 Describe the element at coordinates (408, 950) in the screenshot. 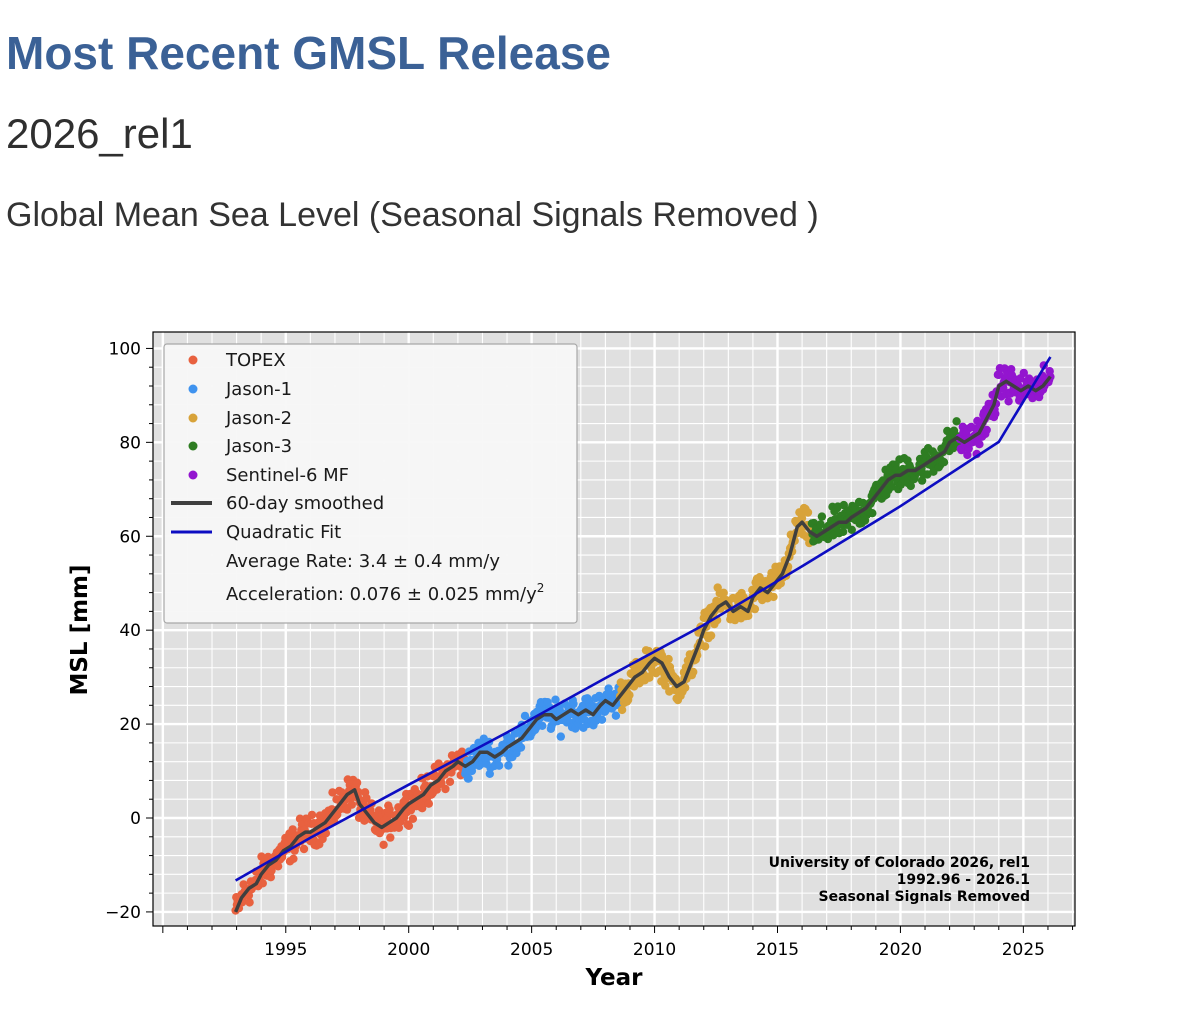

I see `x-tick-label: 2000` at that location.